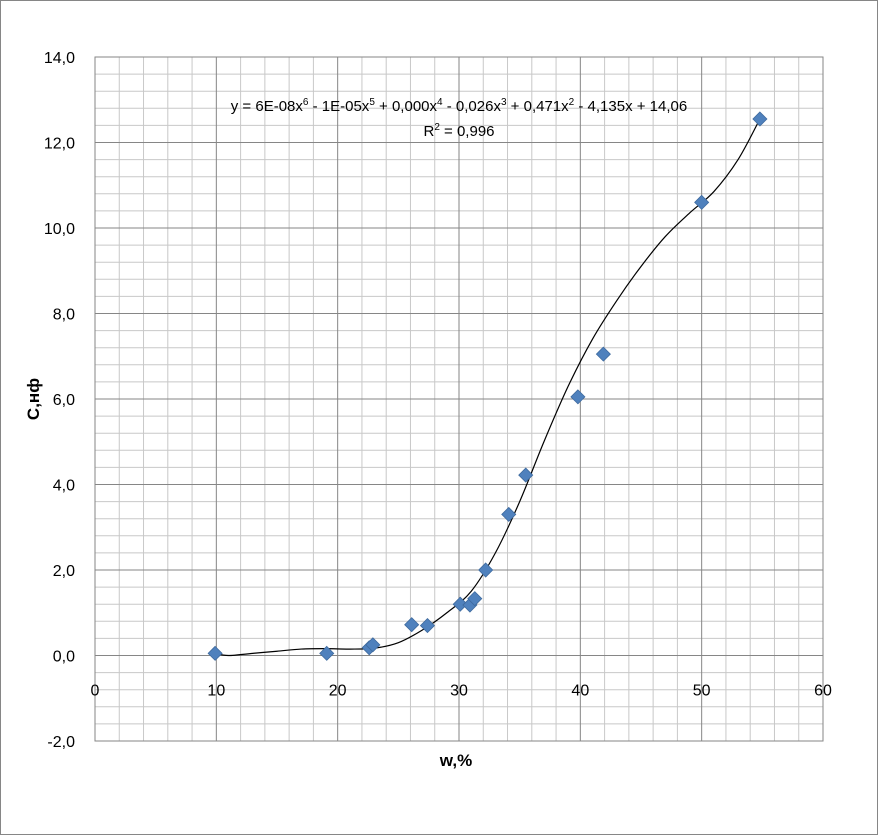  What do you see at coordinates (64, 571) in the screenshot?
I see `y-tick-label: 2,0` at bounding box center [64, 571].